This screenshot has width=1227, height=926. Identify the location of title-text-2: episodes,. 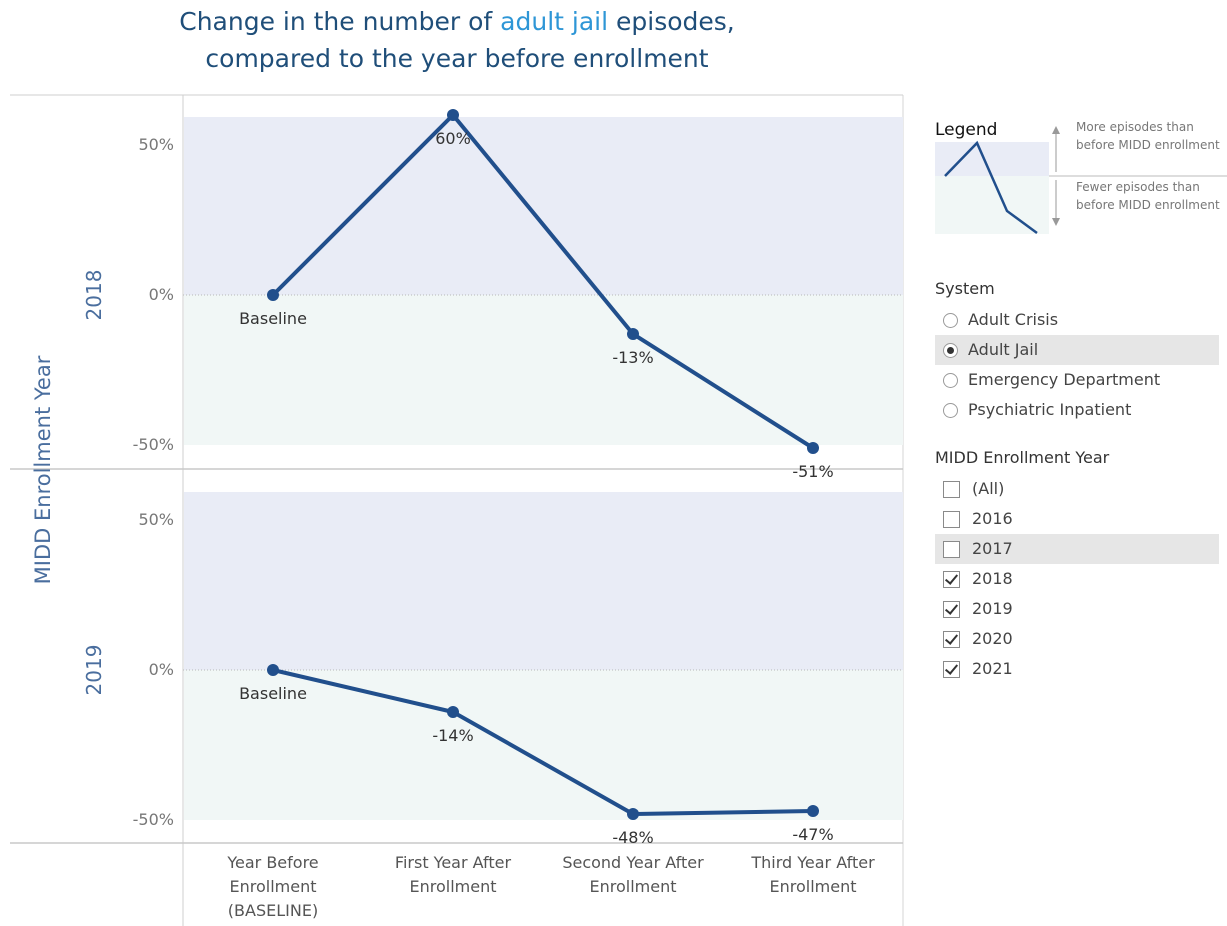
(671, 21).